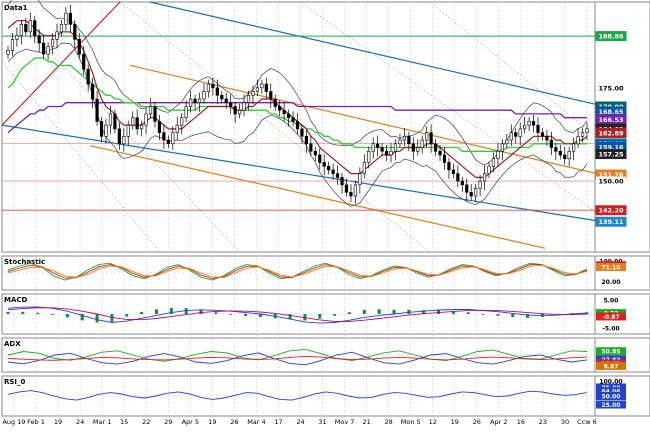  I want to click on x-tick-label: 19, so click(455, 422).